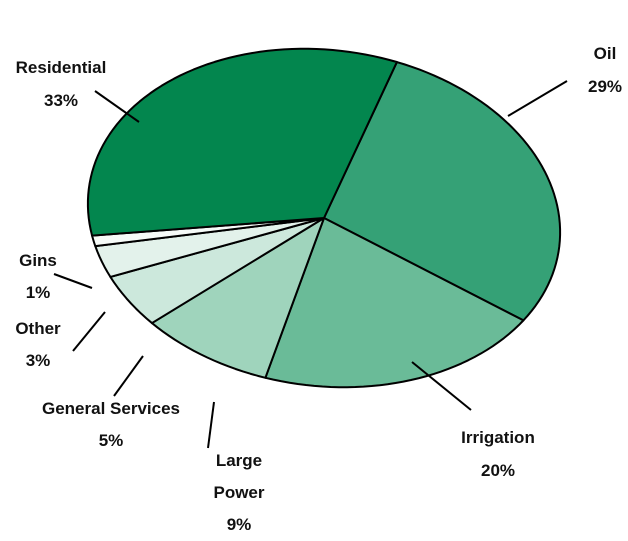  What do you see at coordinates (61, 100) in the screenshot?
I see `slice-value-residential: 33%` at bounding box center [61, 100].